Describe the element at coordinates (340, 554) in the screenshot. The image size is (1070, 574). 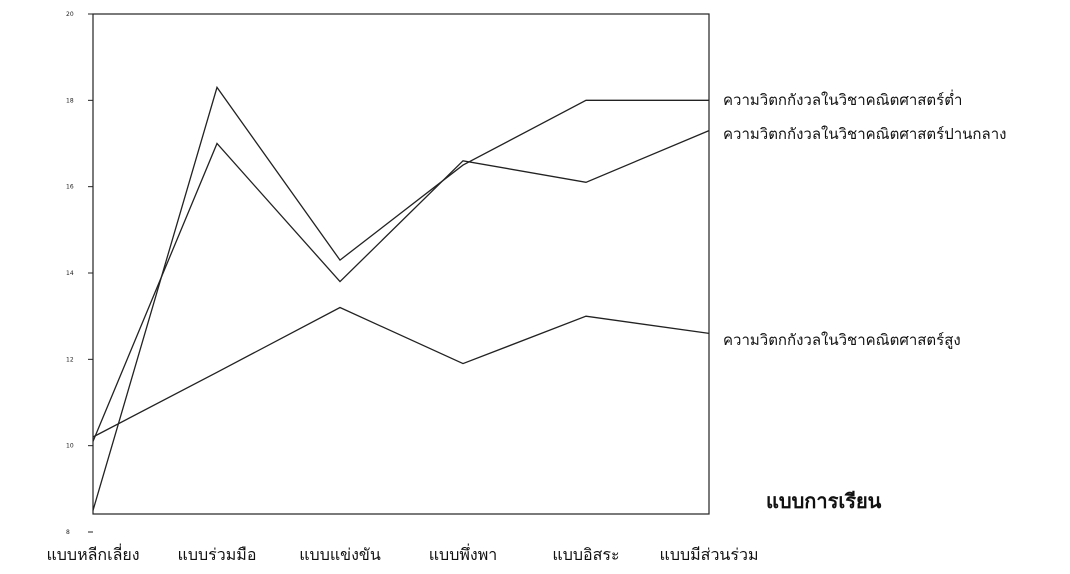
I see `x-category-label: แบบแข่งขัน` at that location.